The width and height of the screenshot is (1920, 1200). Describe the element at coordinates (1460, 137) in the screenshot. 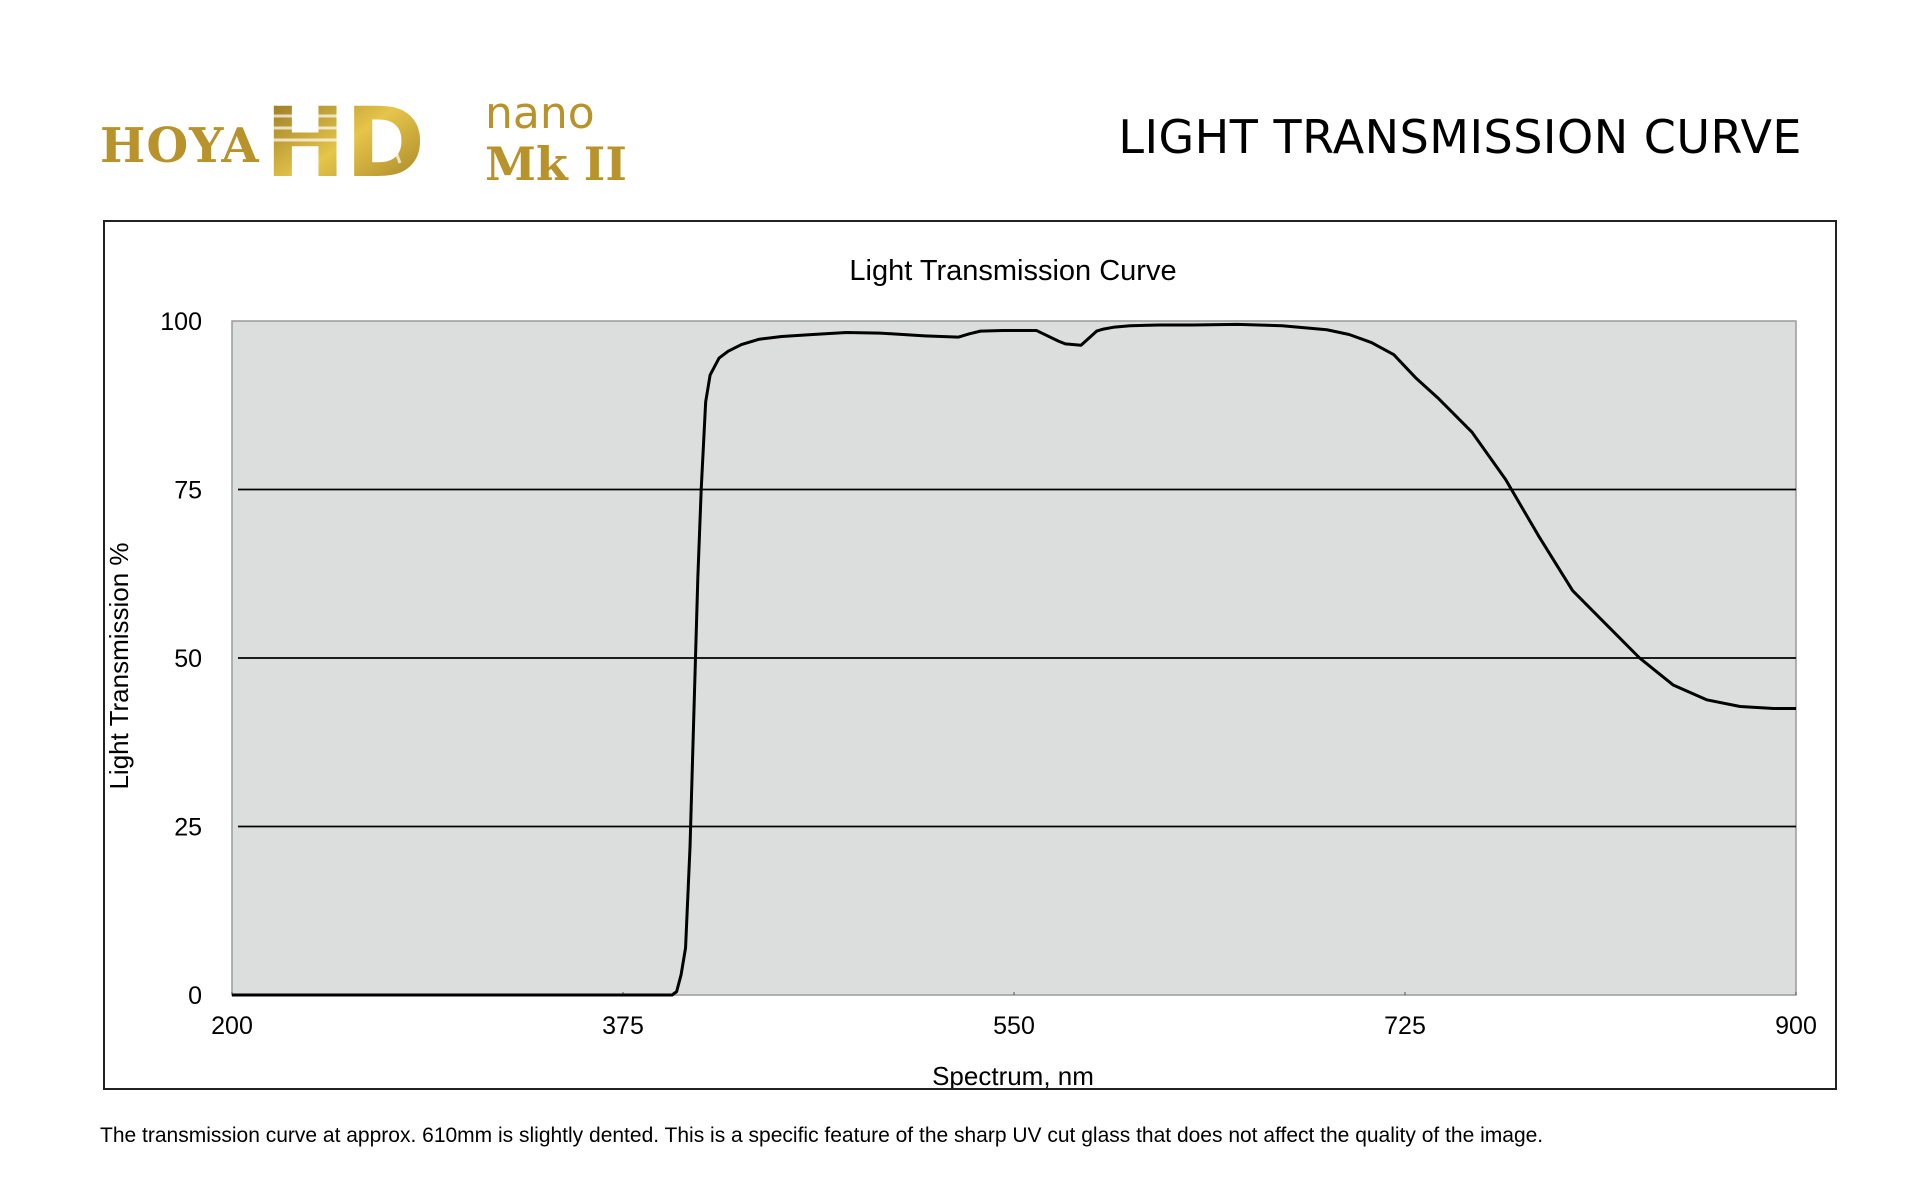

I see `page-heading: LIGHT TRANSMISSION CURVE` at that location.